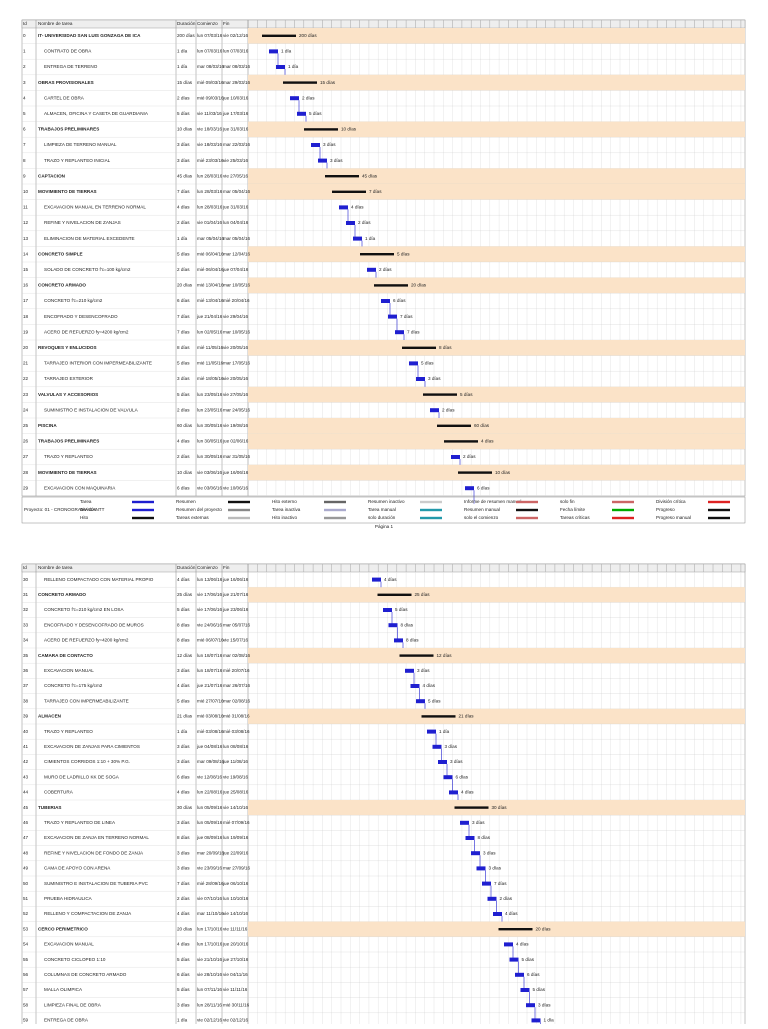 This screenshot has height=1029, width=768. I want to click on task-finish: vie 11/11/16, so click(235, 928).